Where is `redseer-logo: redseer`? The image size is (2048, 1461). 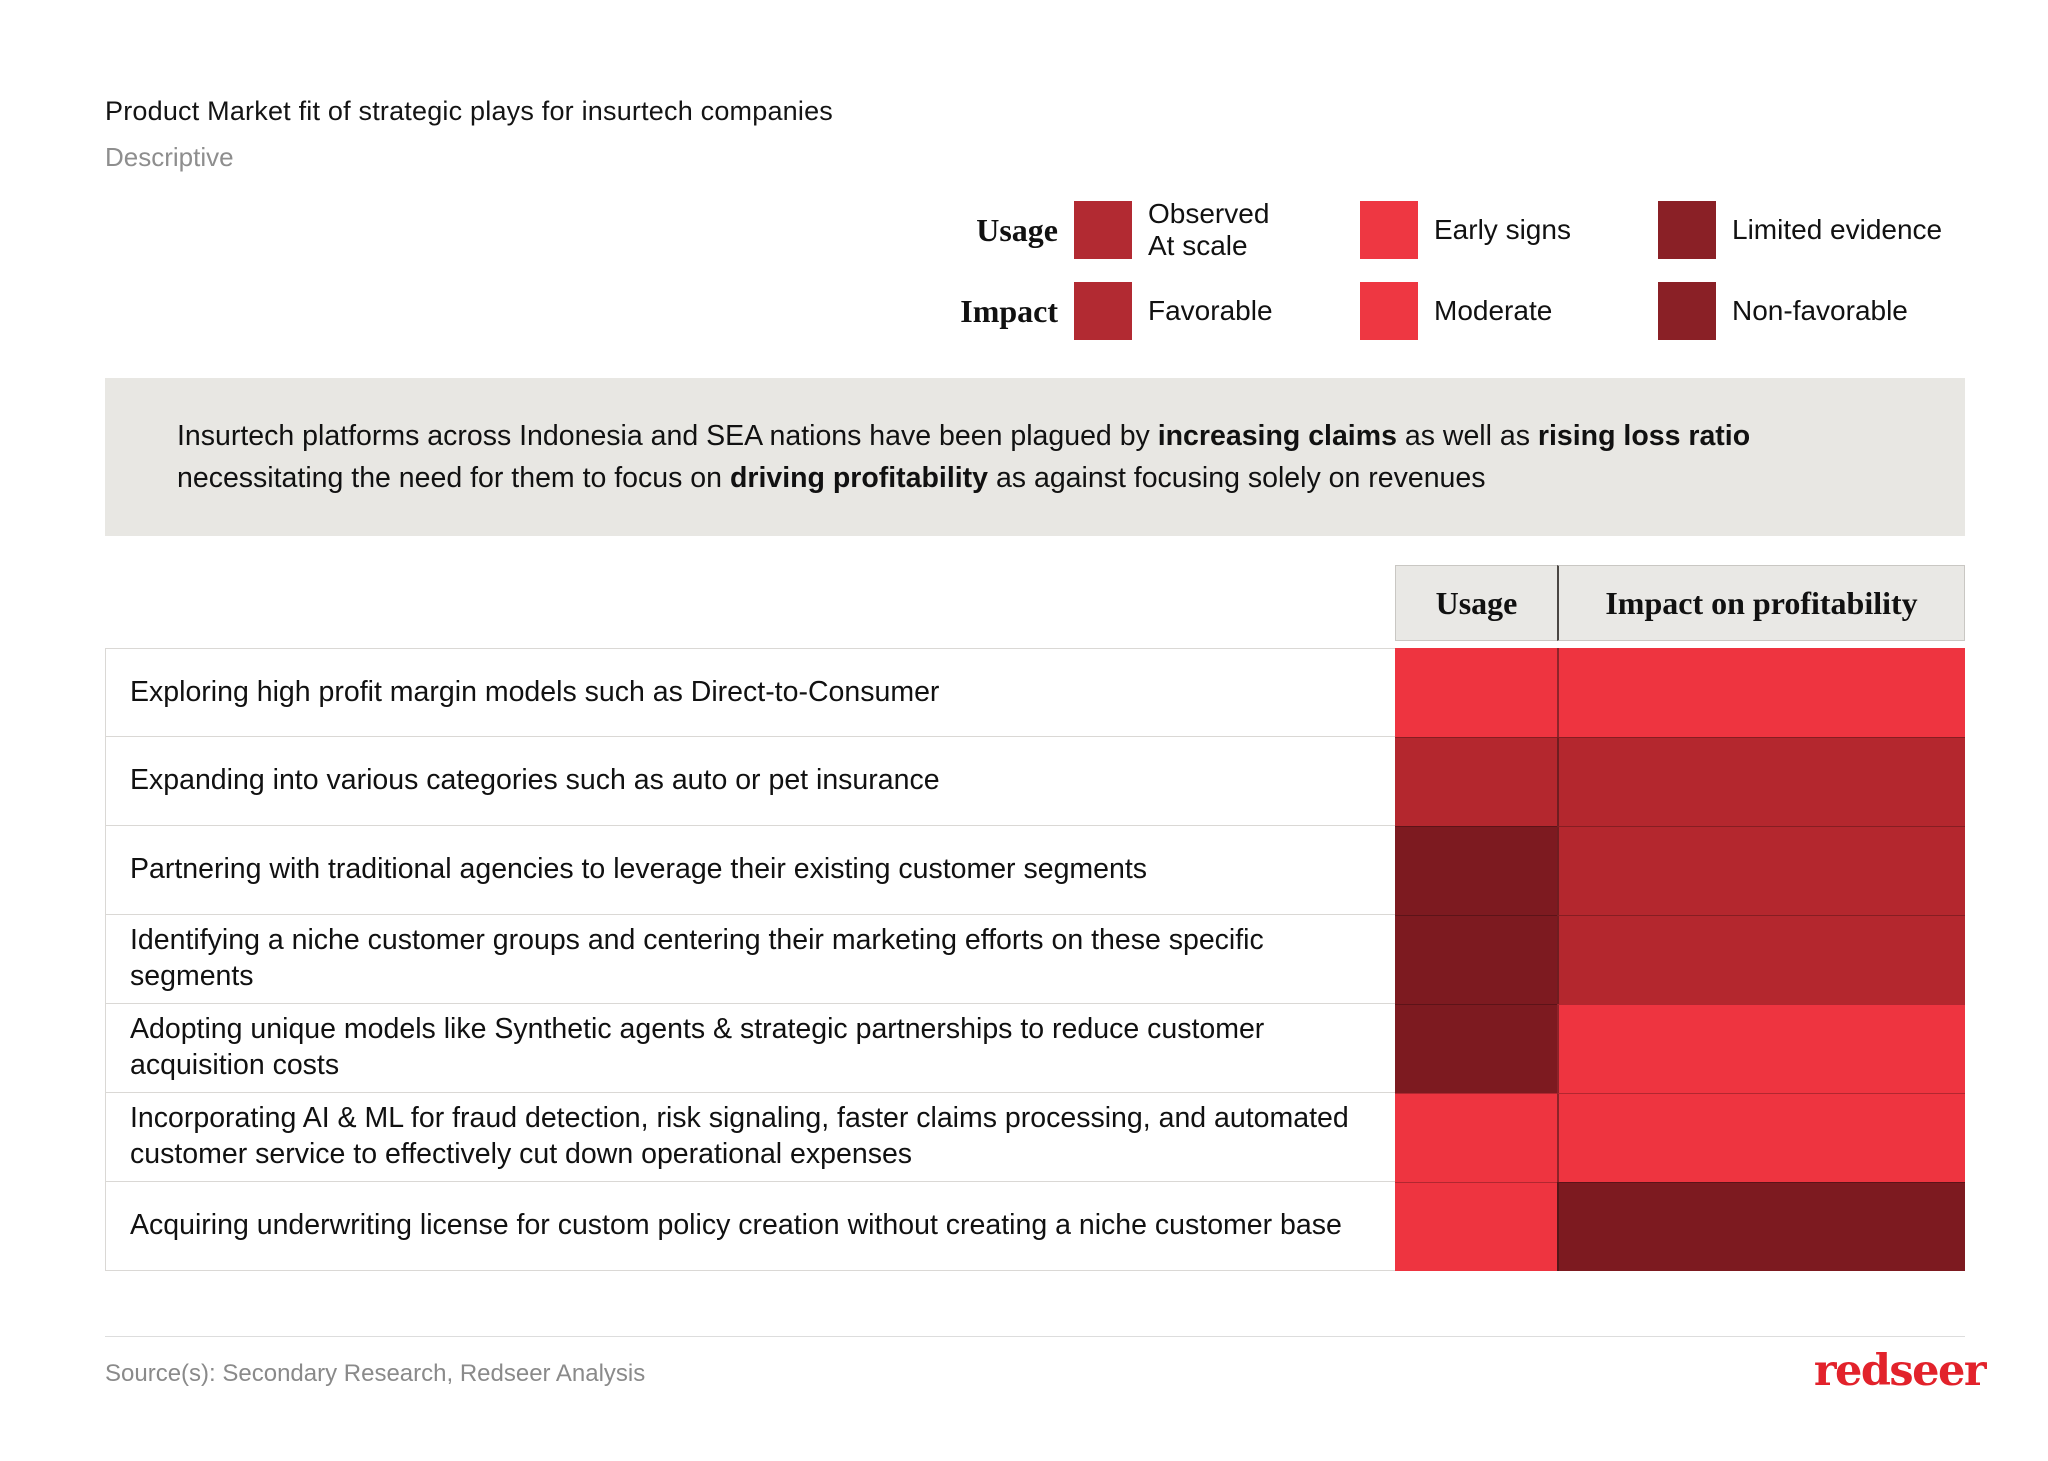
redseer-logo: redseer is located at coordinates (1900, 1371).